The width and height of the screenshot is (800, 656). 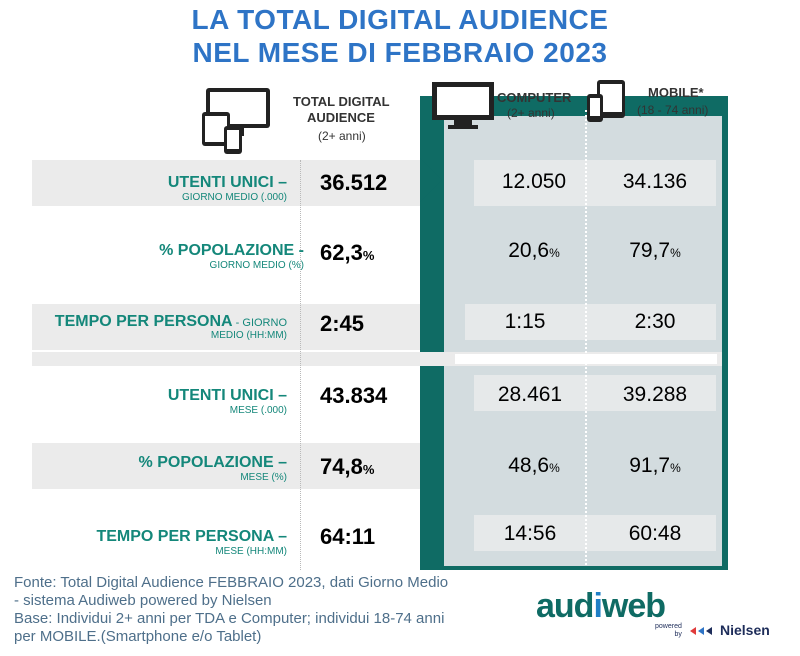 I want to click on mobile-value: 2:30, so click(x=655, y=321).